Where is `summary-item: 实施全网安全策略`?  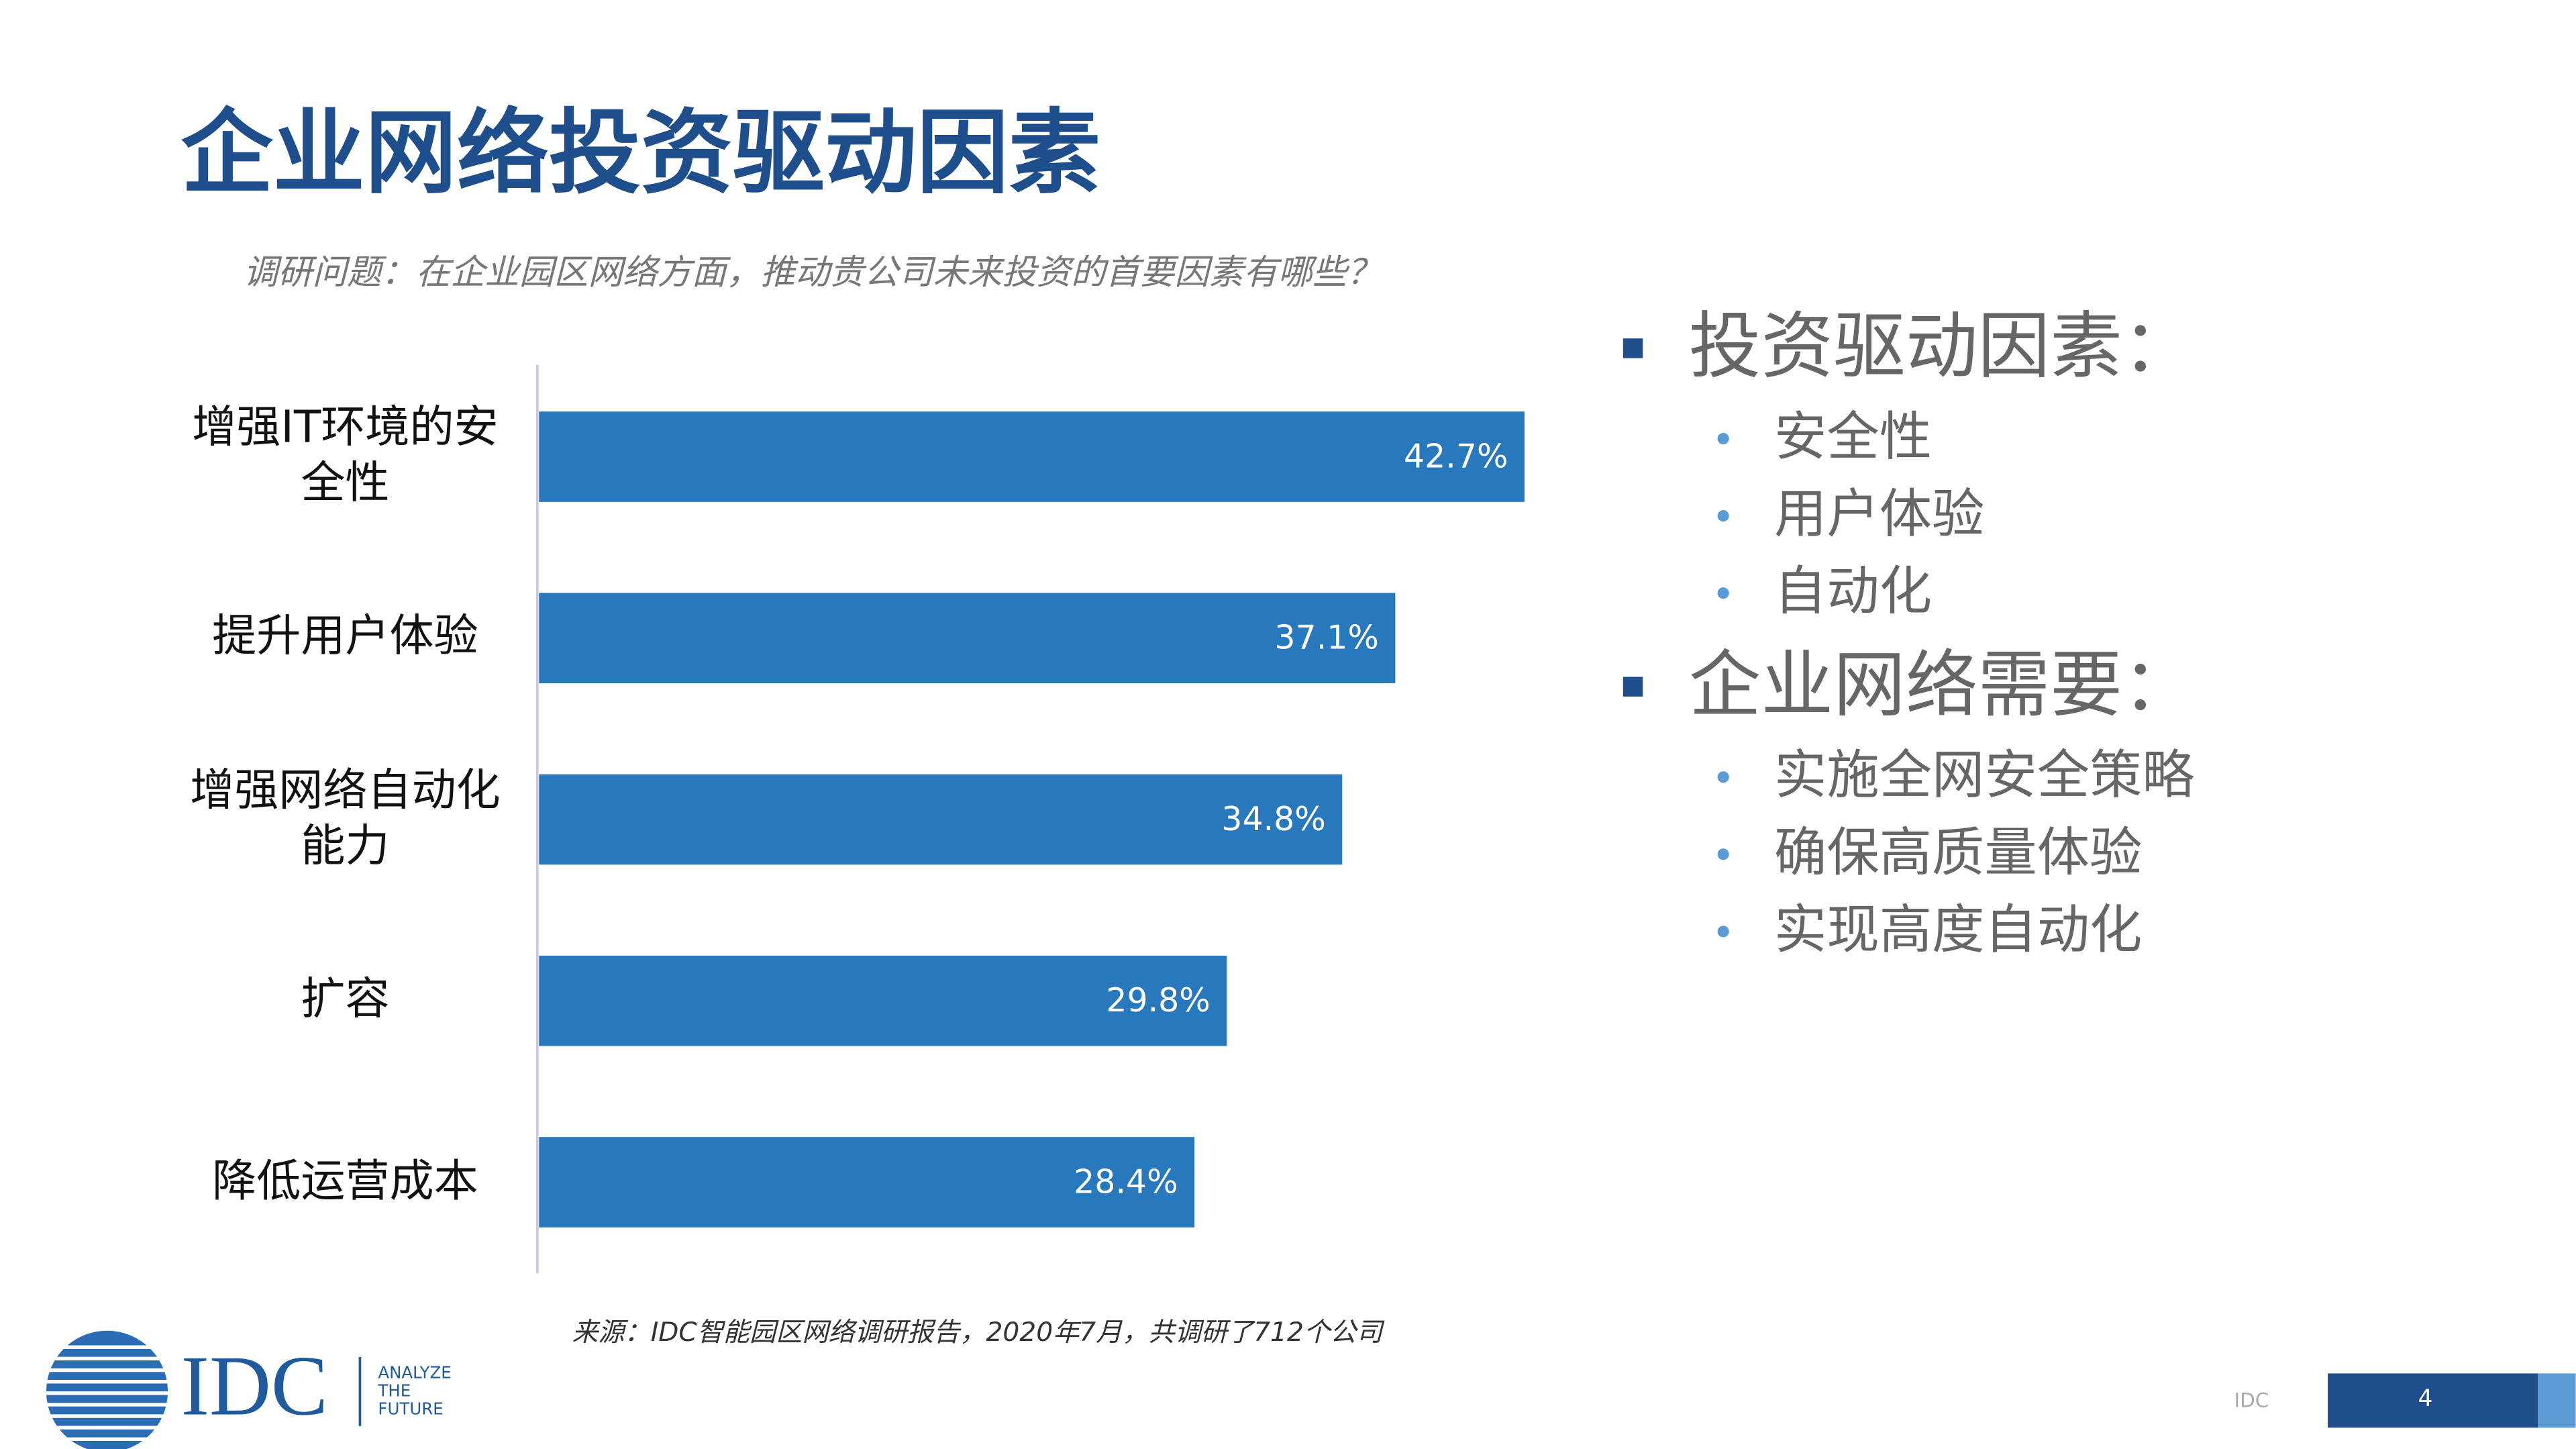
summary-item: 实施全网安全策略 is located at coordinates (1984, 775).